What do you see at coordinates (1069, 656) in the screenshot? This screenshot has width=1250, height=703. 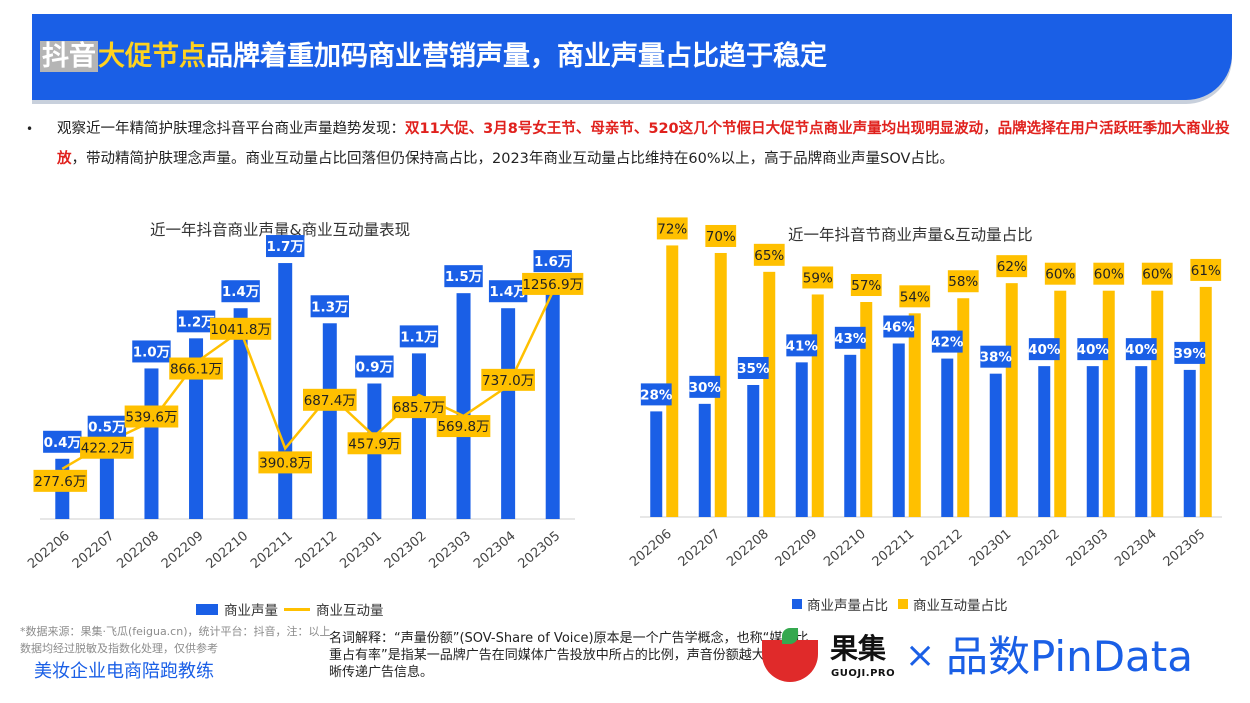 I see `pindata-logo: 品数PinData` at bounding box center [1069, 656].